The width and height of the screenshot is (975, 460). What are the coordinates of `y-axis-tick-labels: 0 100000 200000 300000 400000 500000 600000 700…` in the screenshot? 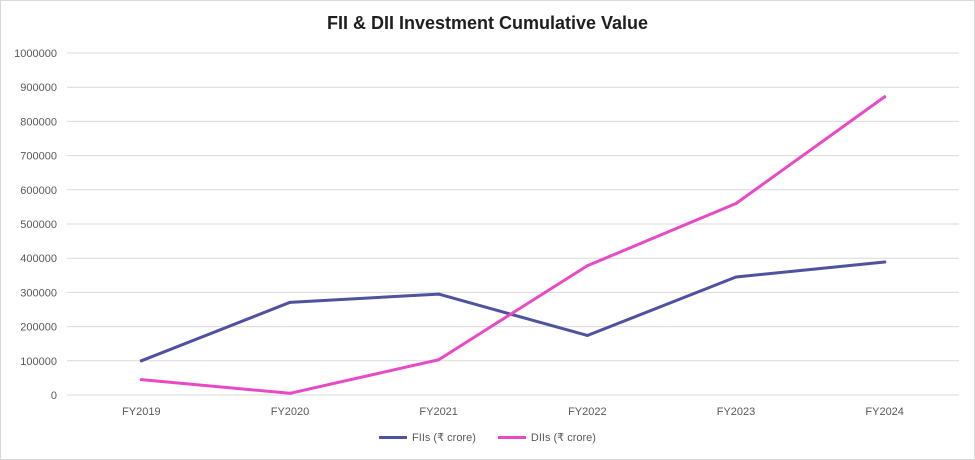 It's located at (35, 225).